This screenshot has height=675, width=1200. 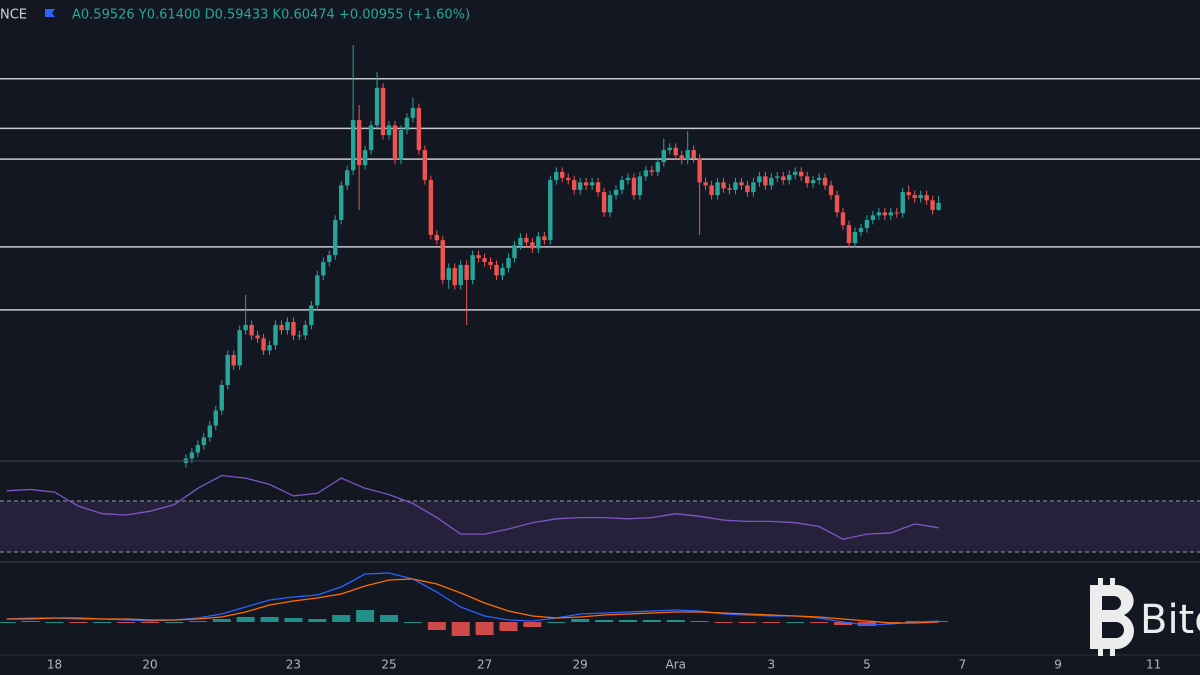 What do you see at coordinates (1153, 665) in the screenshot?
I see `x-tick-label: 11` at bounding box center [1153, 665].